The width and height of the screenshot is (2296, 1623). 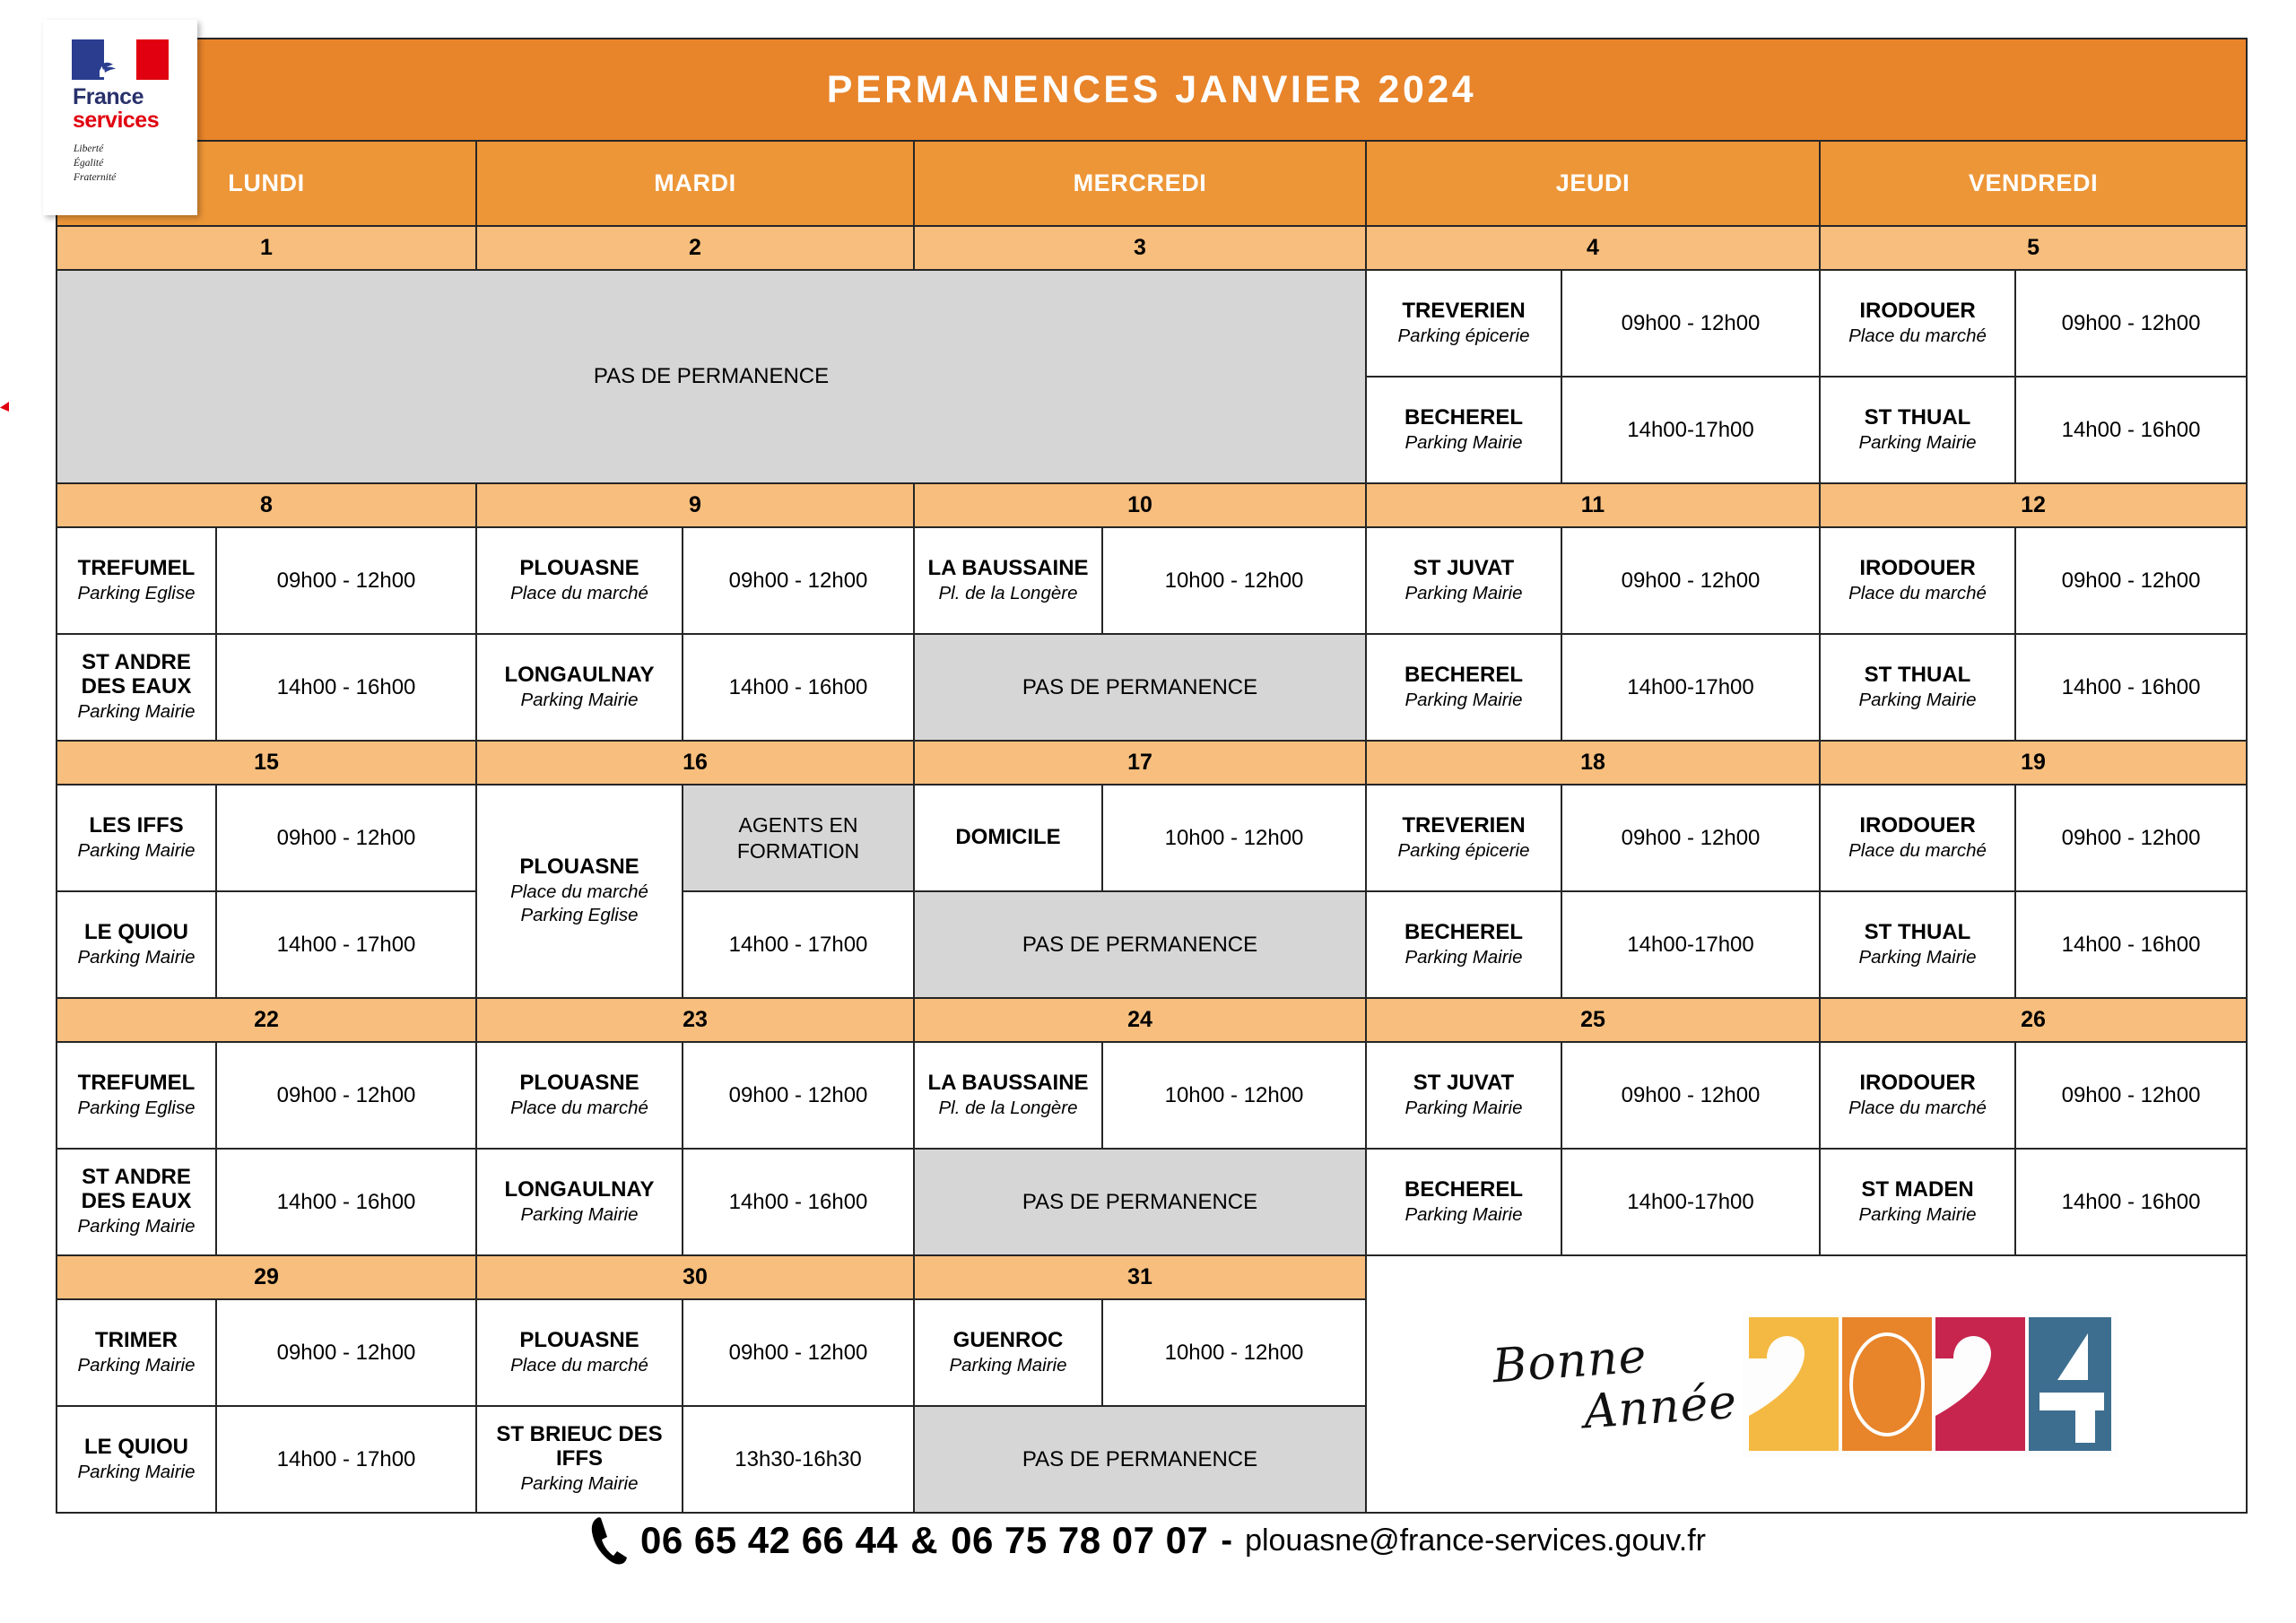 I want to click on logo-word-france: France, so click(x=108, y=96).